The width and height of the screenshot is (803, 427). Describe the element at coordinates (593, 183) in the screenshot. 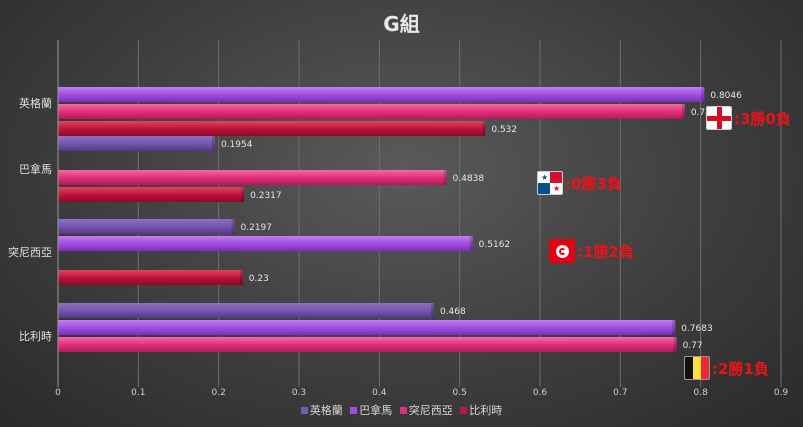

I see `panama-record-text: :0勝3負` at that location.